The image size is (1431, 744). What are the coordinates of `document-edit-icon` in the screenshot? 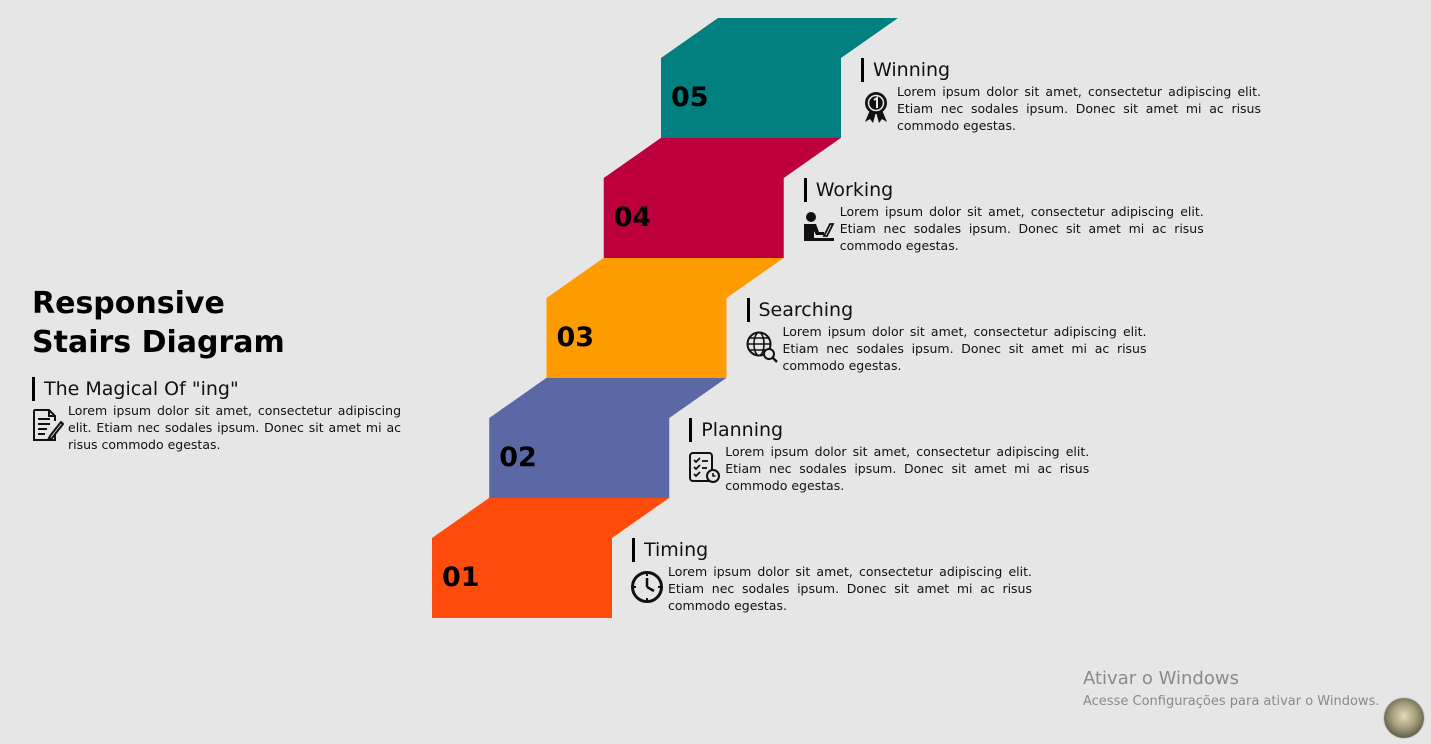 It's located at (48, 425).